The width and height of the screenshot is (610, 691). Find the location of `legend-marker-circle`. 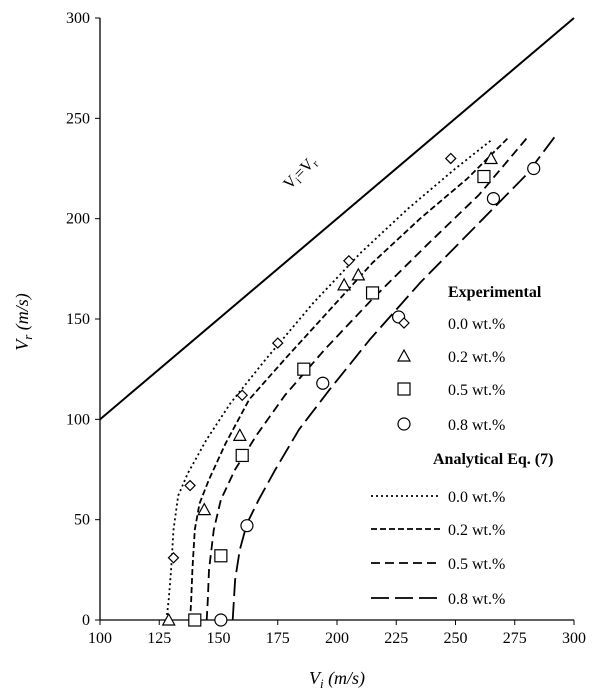

legend-marker-circle is located at coordinates (404, 424).